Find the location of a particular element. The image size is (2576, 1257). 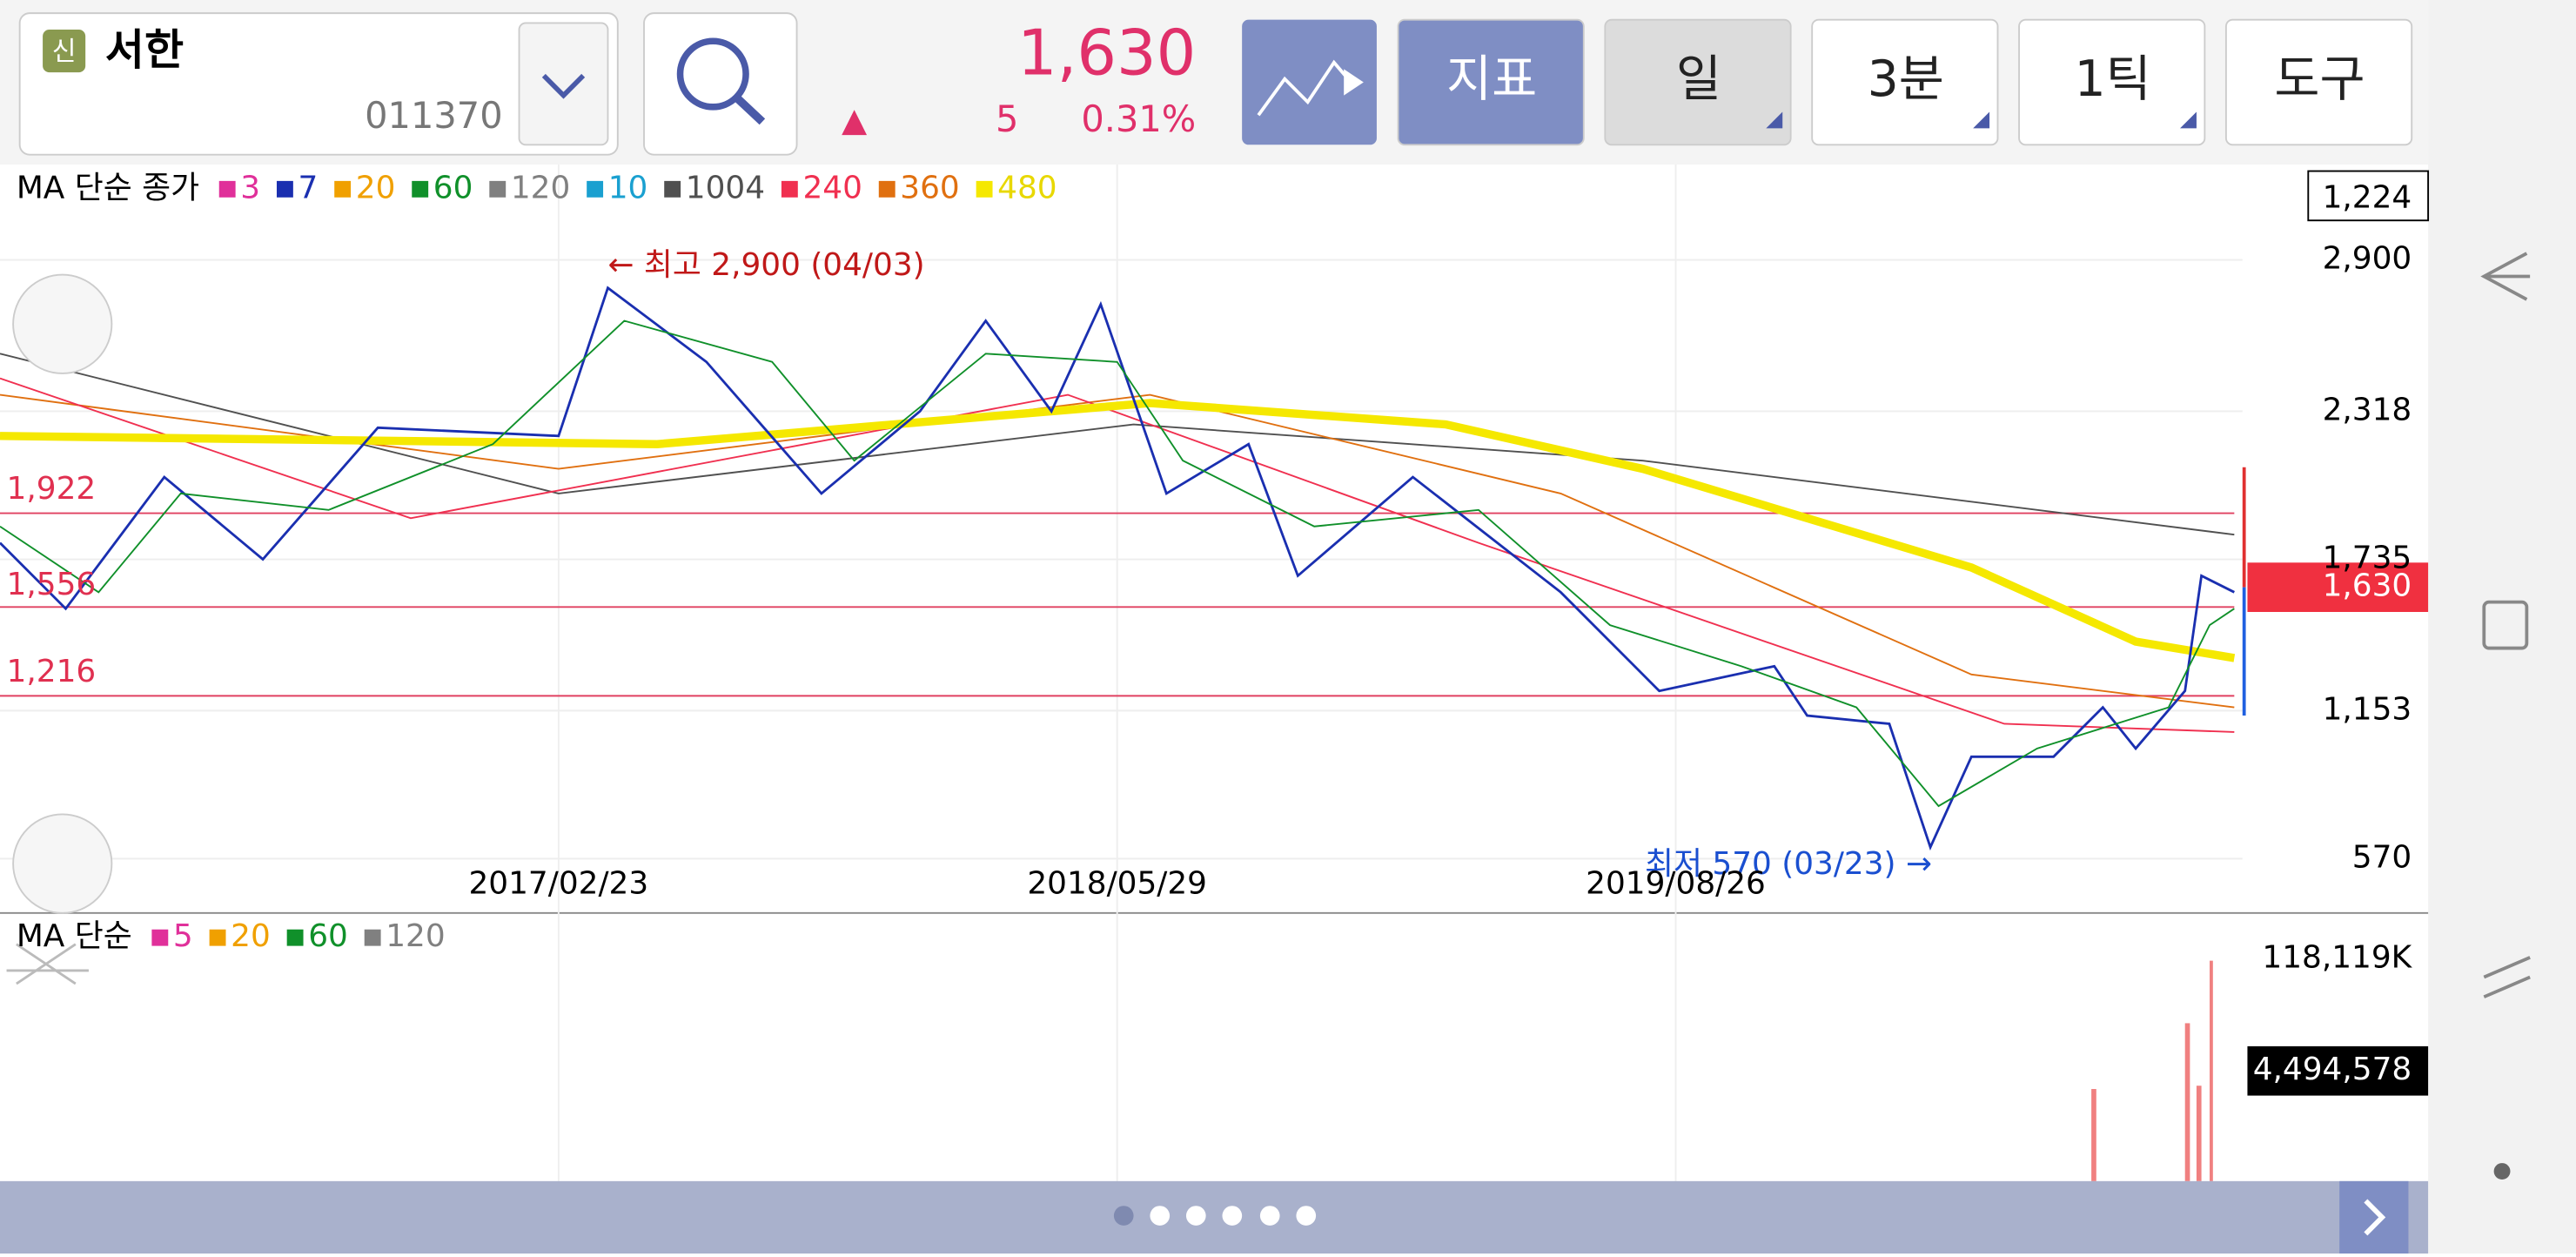

page-dots is located at coordinates (1215, 1216).